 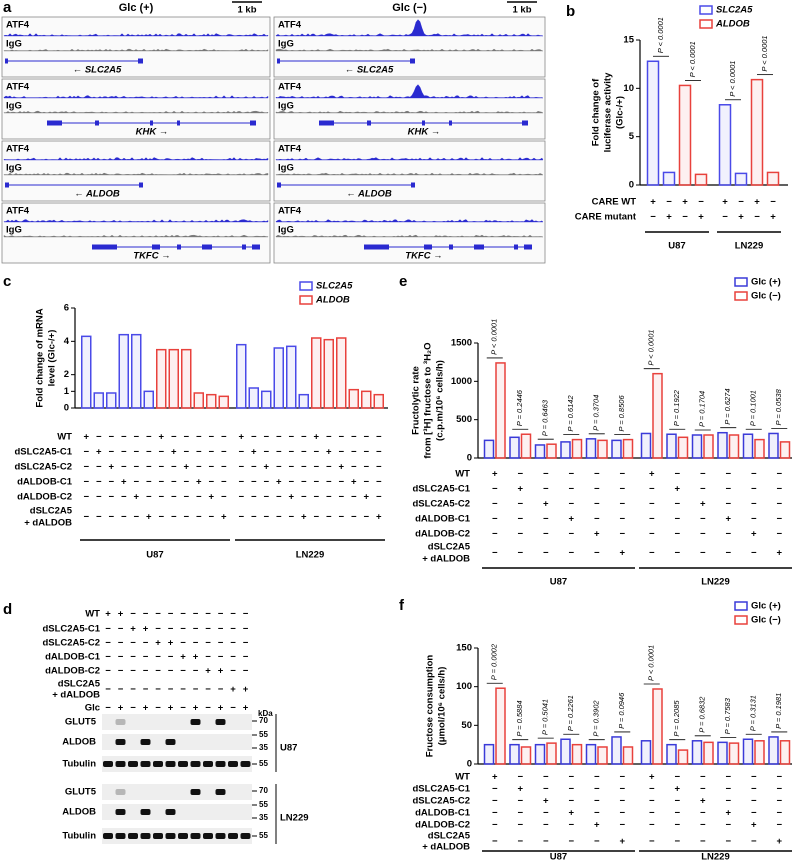 What do you see at coordinates (263, 790) in the screenshot?
I see `marker-label: 70` at bounding box center [263, 790].